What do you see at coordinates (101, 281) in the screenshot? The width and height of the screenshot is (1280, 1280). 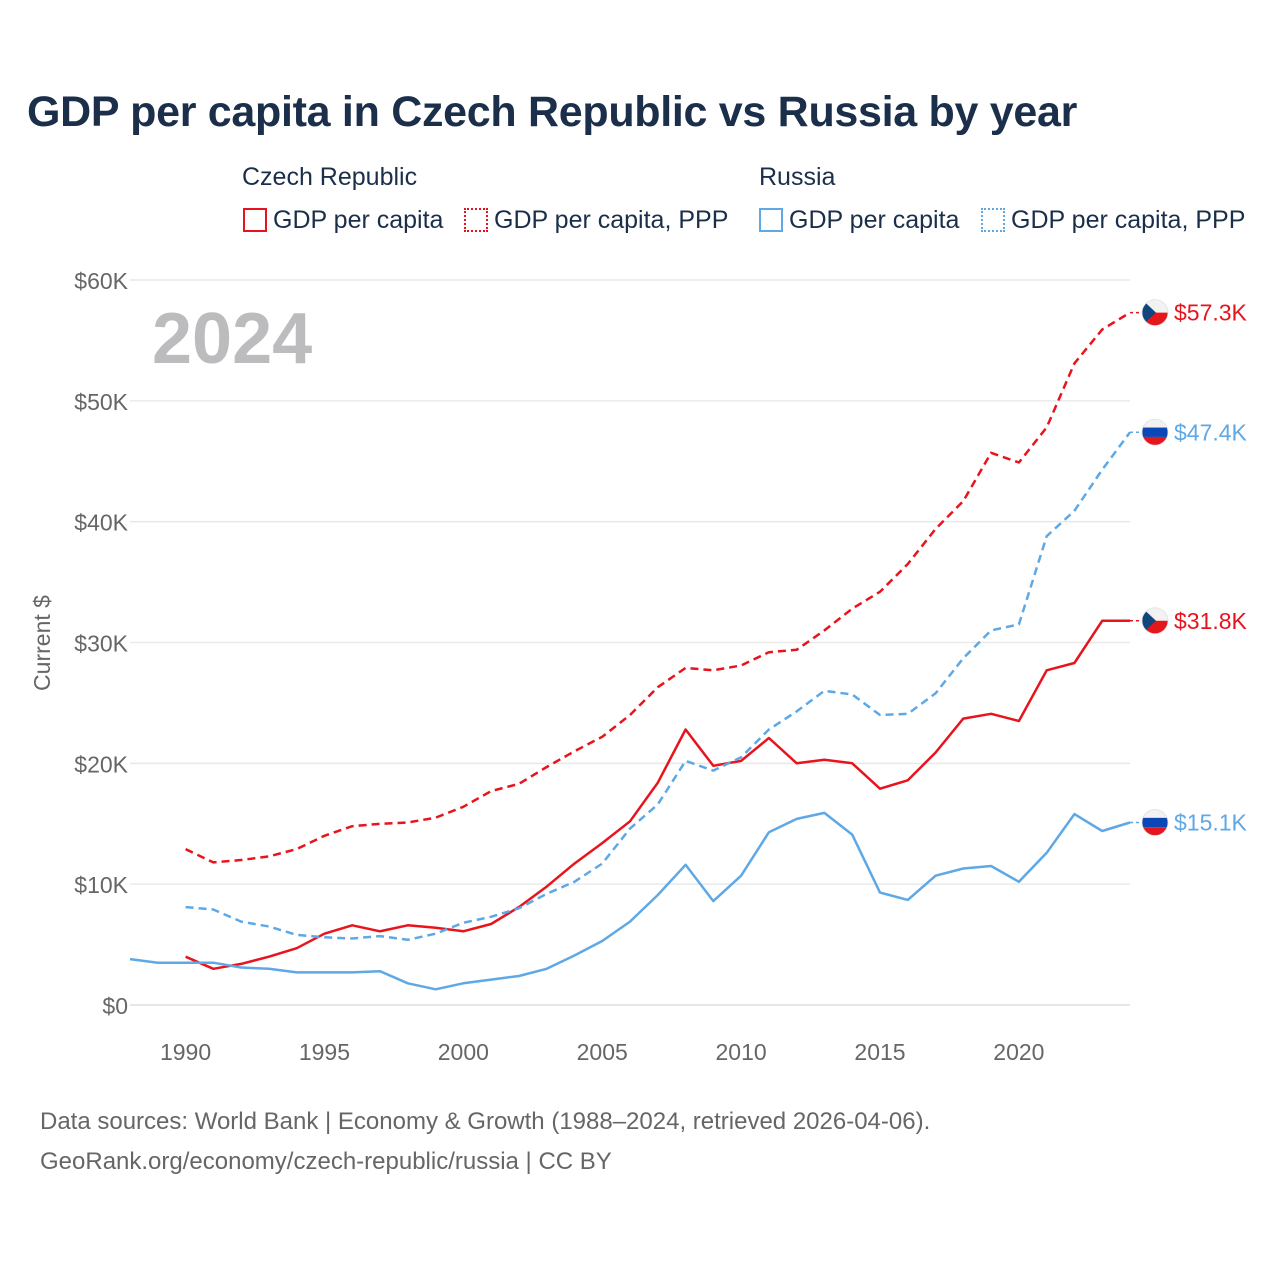 I see `y-tick-label: $60K` at bounding box center [101, 281].